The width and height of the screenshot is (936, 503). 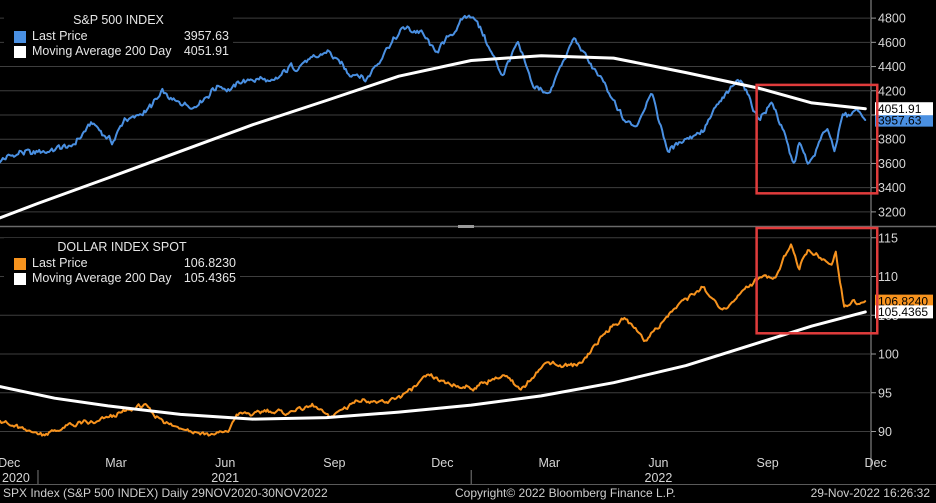 I want to click on spx-legend-title: S&P 500 INDEX, so click(x=118, y=20).